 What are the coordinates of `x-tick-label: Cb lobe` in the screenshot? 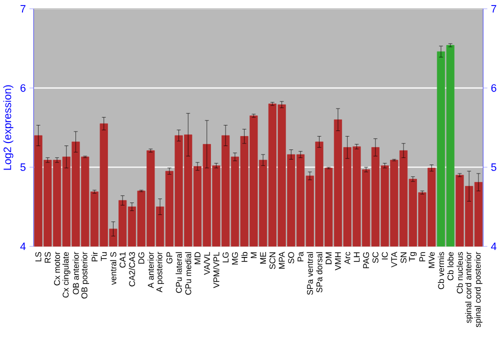 It's located at (450, 266).